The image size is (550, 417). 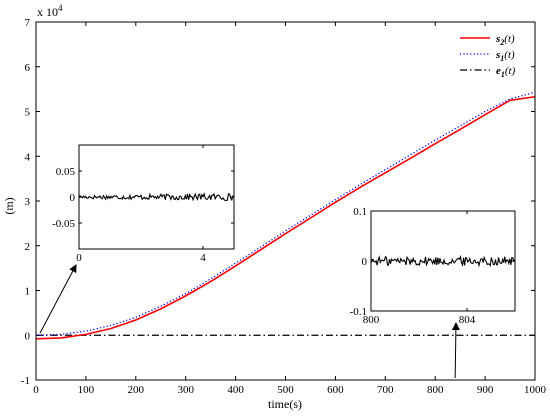 I want to click on inset-x-tick-label: 0, so click(x=79, y=258).